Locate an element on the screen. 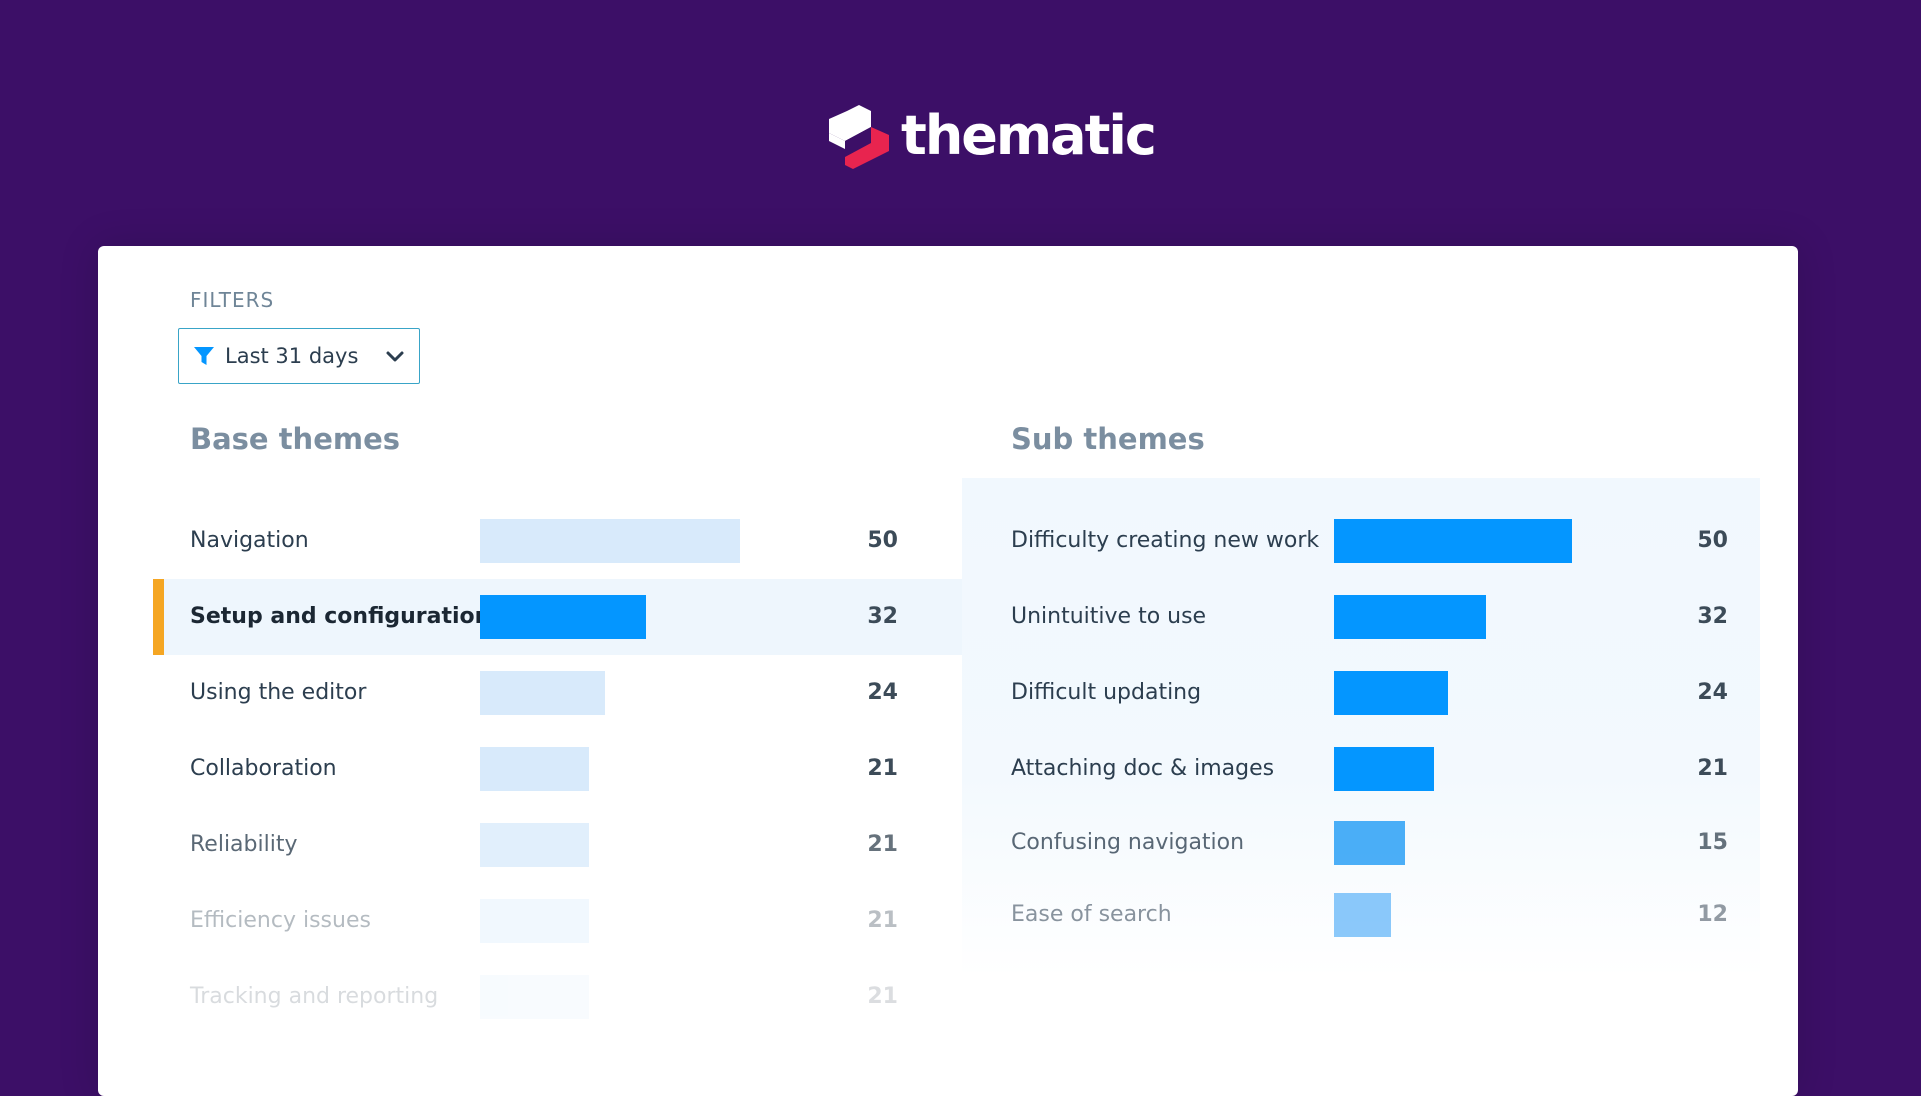 The image size is (1921, 1096). selected-marker is located at coordinates (158, 617).